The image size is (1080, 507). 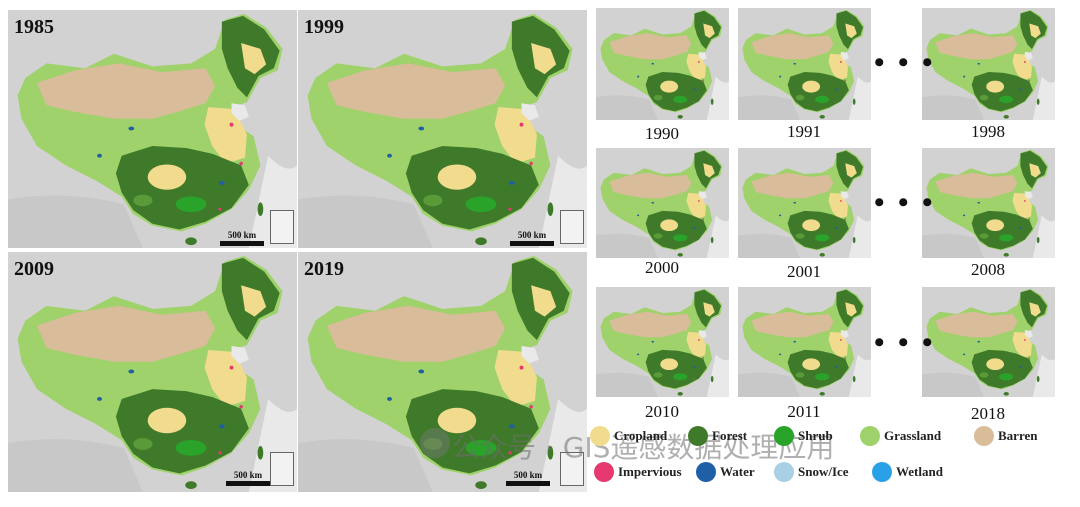 What do you see at coordinates (784, 472) in the screenshot?
I see `snow-ice-swatch` at bounding box center [784, 472].